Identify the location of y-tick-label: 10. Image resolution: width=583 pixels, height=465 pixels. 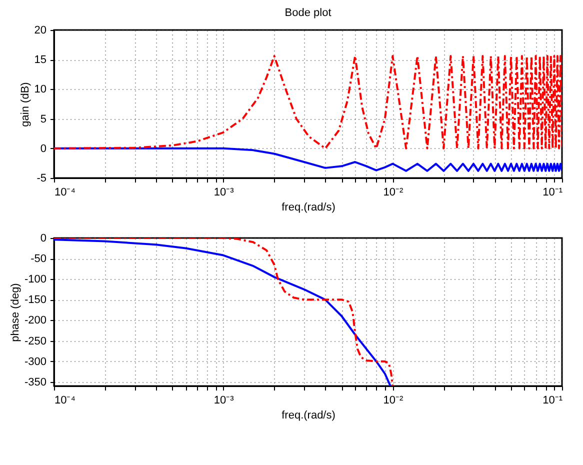
(40, 90).